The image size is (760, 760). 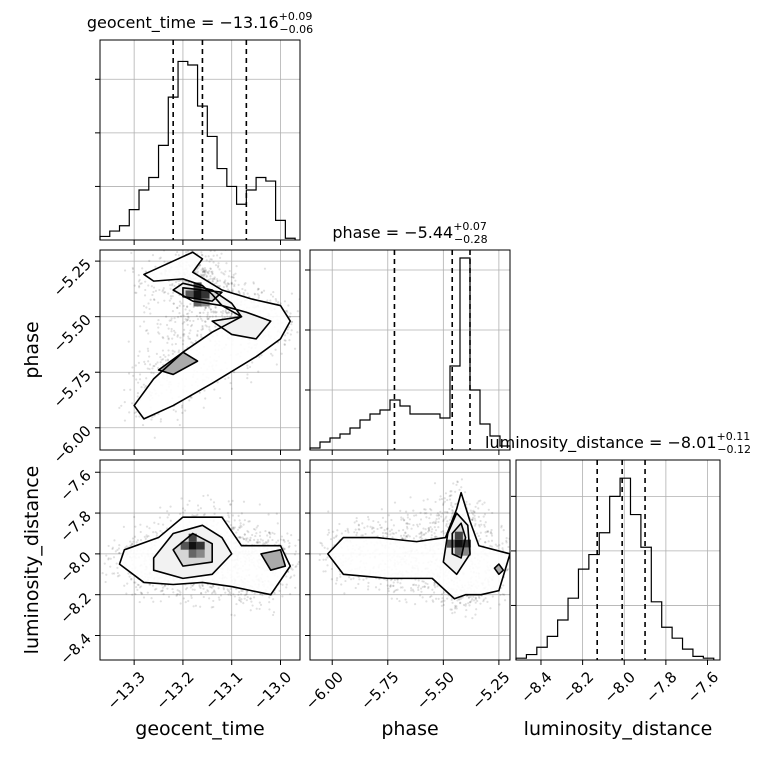 What do you see at coordinates (618, 547) in the screenshot?
I see `histogram-panel-luminosity_distance: luminosity_distance = −8.01+0.11 −0.12` at bounding box center [618, 547].